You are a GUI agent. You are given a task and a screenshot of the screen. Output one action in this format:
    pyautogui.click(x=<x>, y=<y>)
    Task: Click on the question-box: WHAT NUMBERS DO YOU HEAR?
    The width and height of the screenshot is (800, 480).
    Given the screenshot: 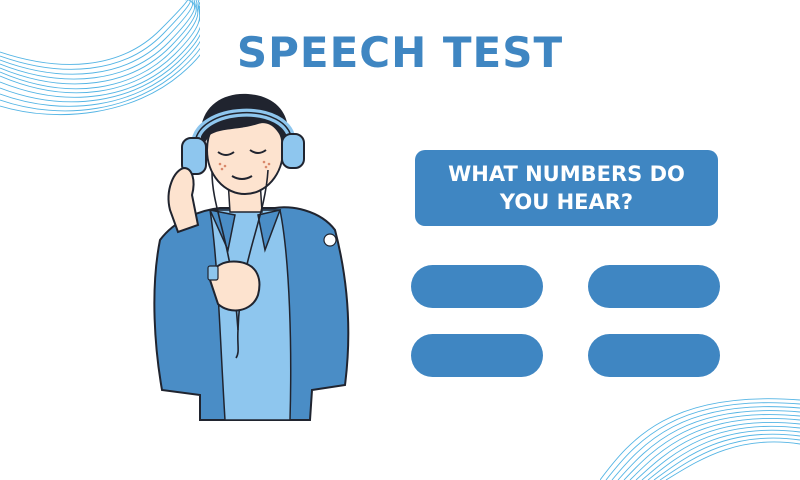 What is the action you would take?
    pyautogui.click(x=566, y=188)
    